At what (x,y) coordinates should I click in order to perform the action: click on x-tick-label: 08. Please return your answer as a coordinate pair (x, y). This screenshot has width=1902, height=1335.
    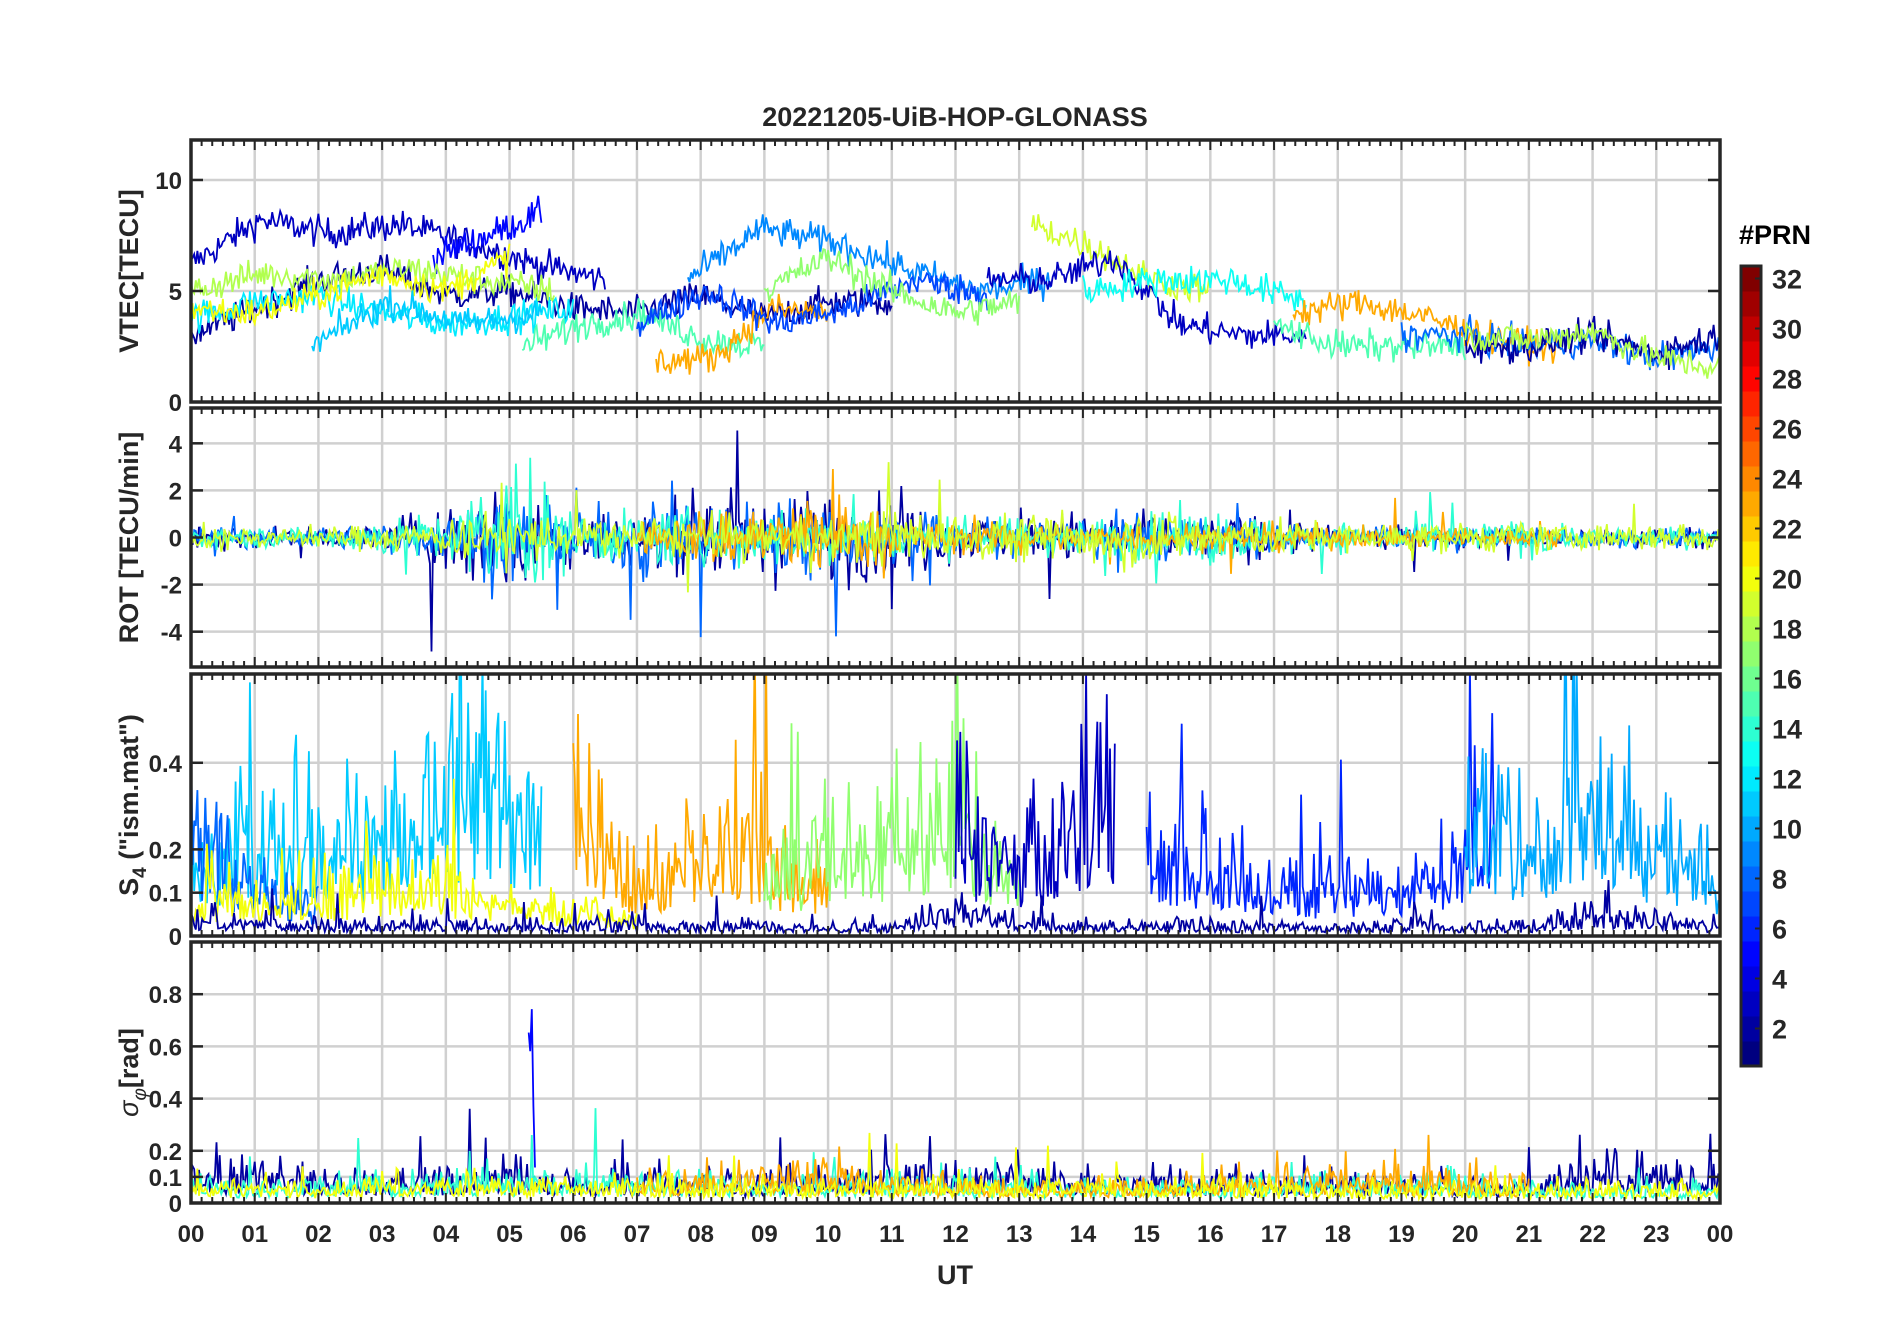
    Looking at the image, I should click on (700, 1234).